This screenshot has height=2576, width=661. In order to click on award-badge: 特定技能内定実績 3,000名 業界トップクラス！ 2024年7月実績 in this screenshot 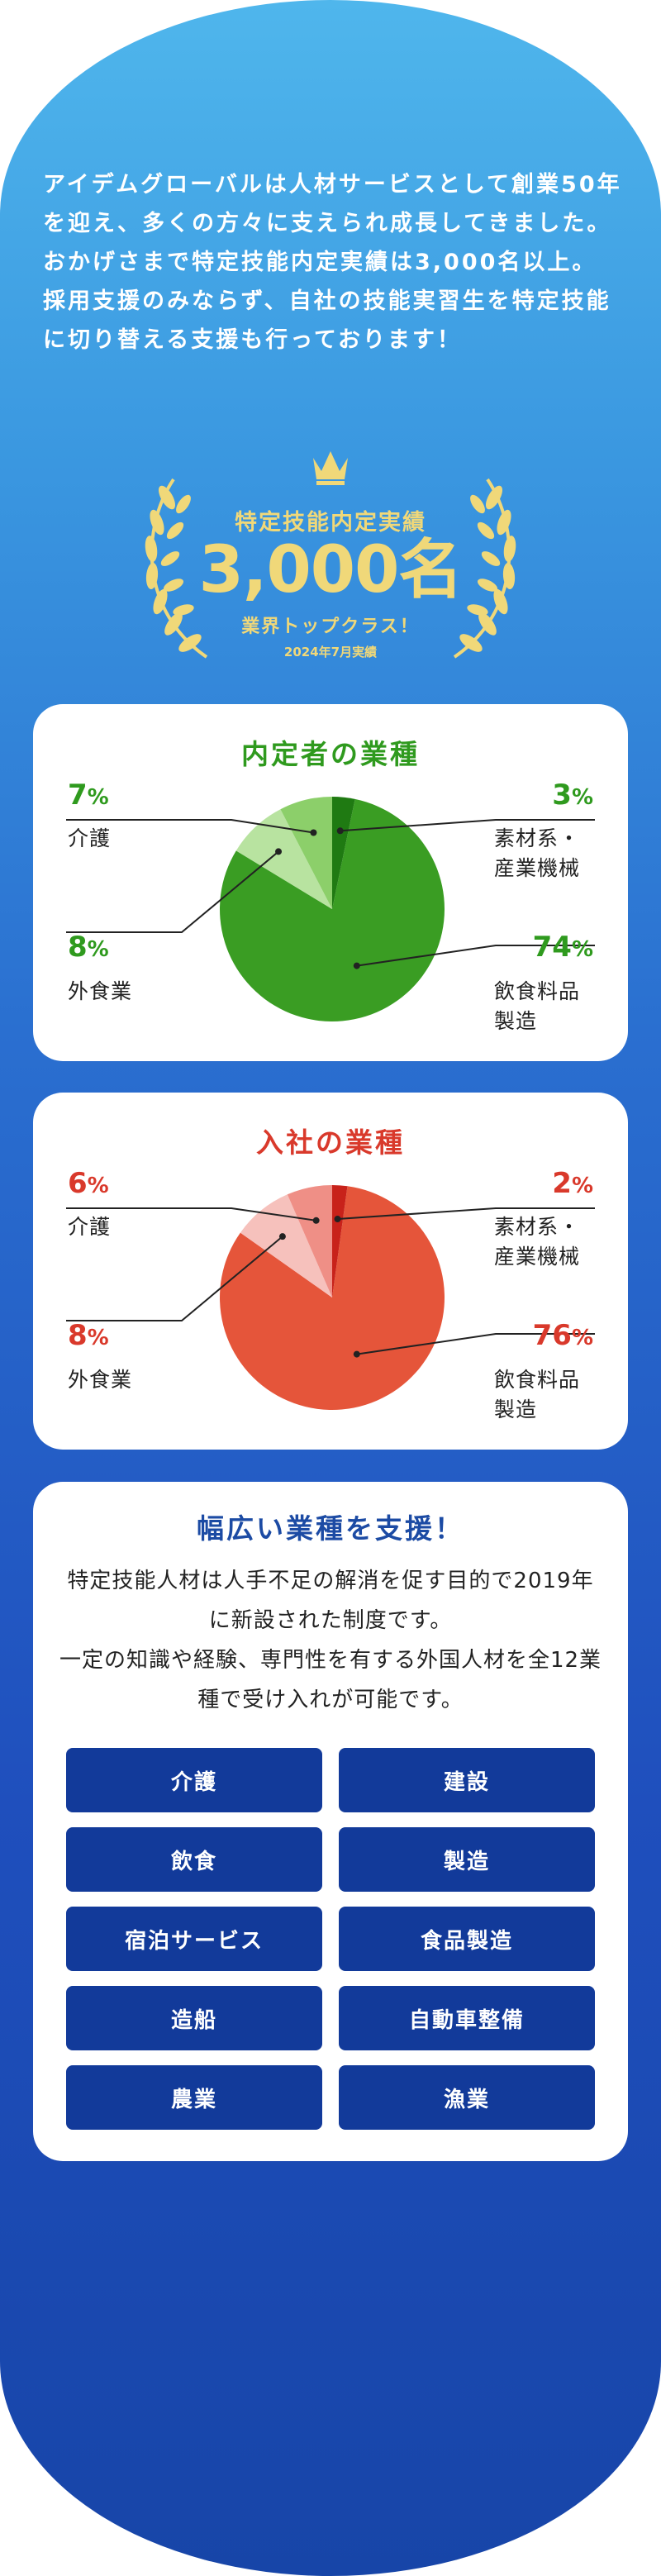, I will do `click(330, 558)`.